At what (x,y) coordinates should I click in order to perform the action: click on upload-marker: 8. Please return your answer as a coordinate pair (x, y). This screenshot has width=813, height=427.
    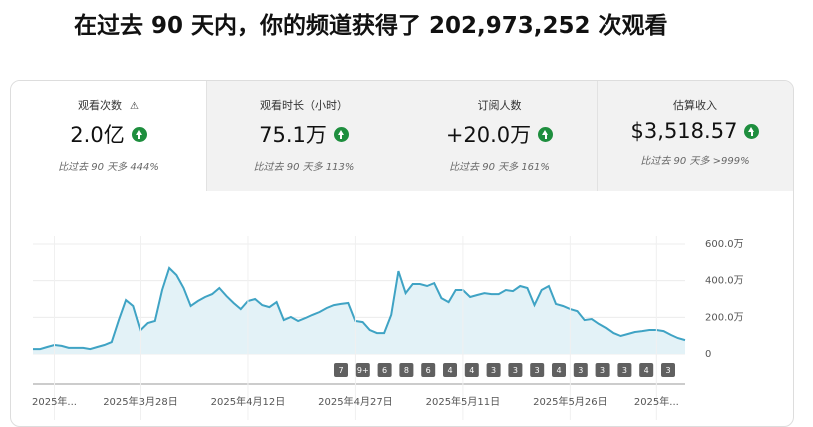
    Looking at the image, I should click on (406, 370).